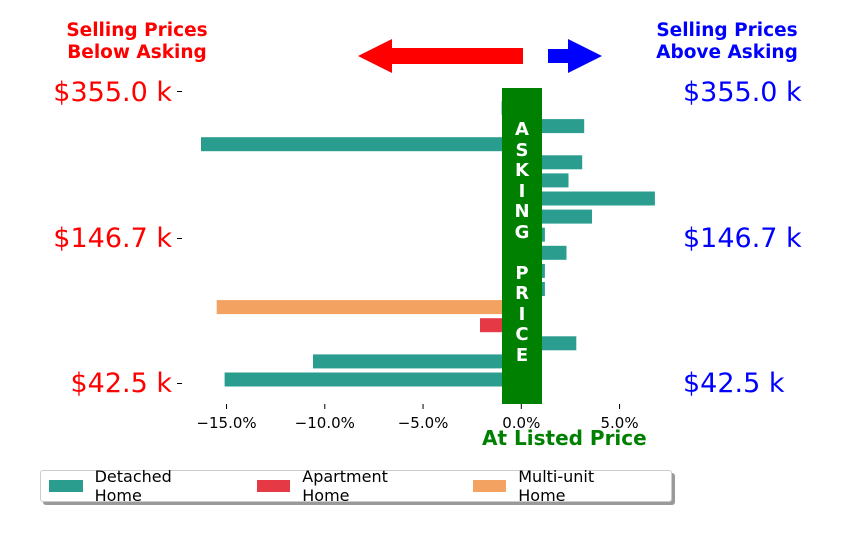  I want to click on legend-swatch-detached, so click(66, 486).